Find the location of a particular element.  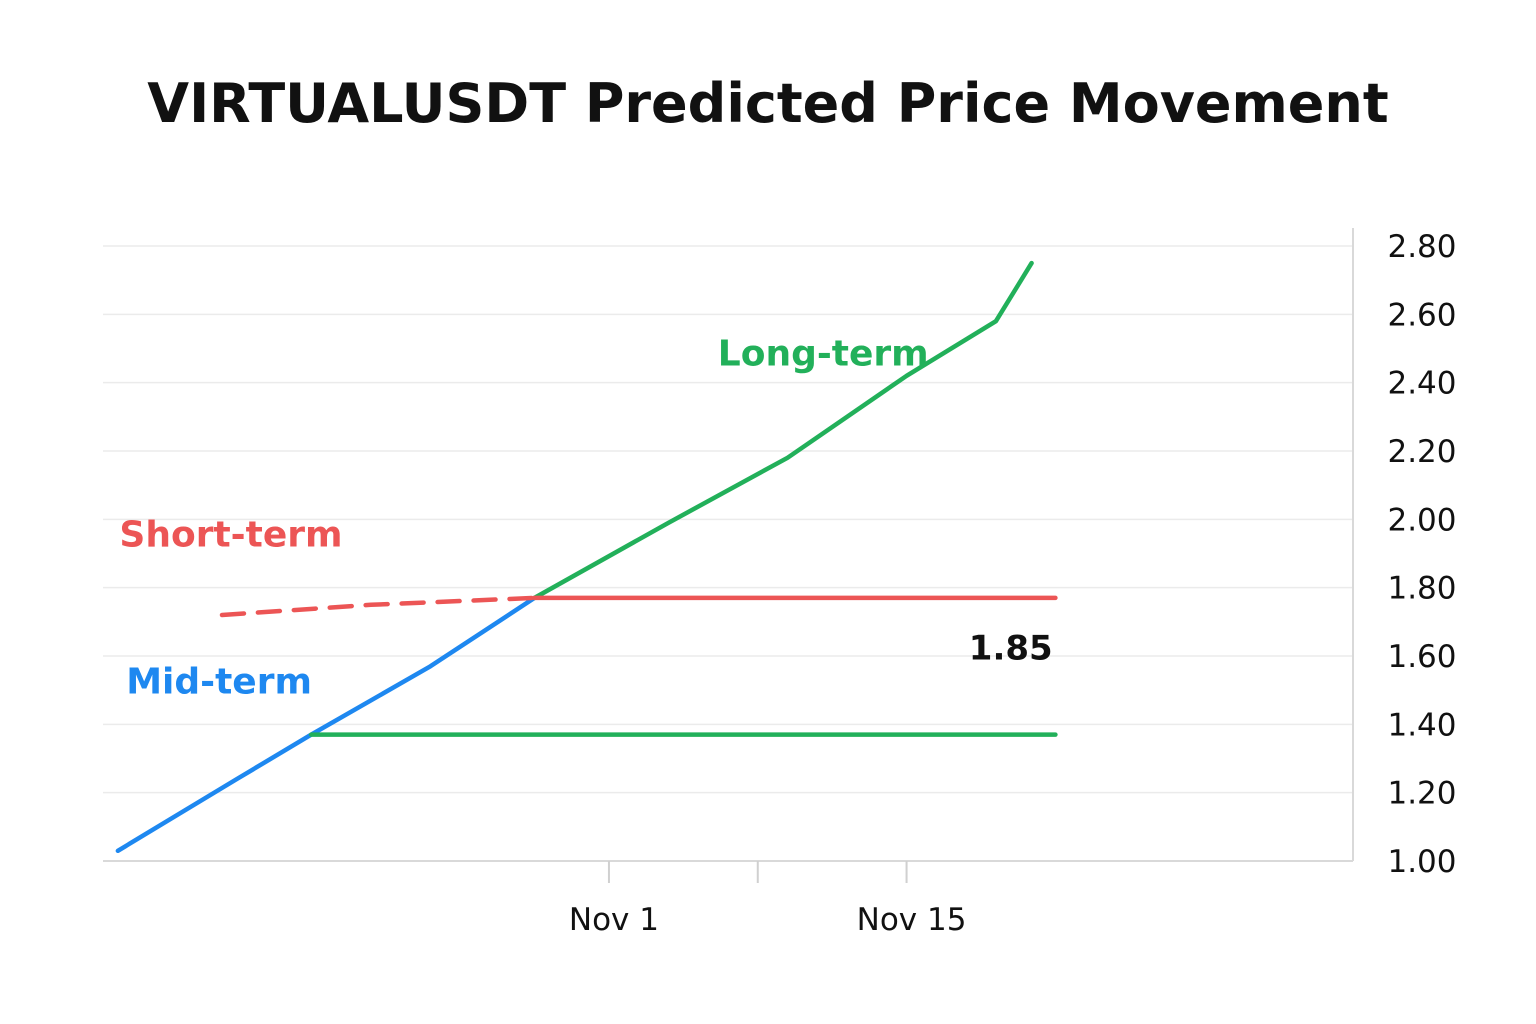

series-line-short-term-projected is located at coordinates (378, 606).